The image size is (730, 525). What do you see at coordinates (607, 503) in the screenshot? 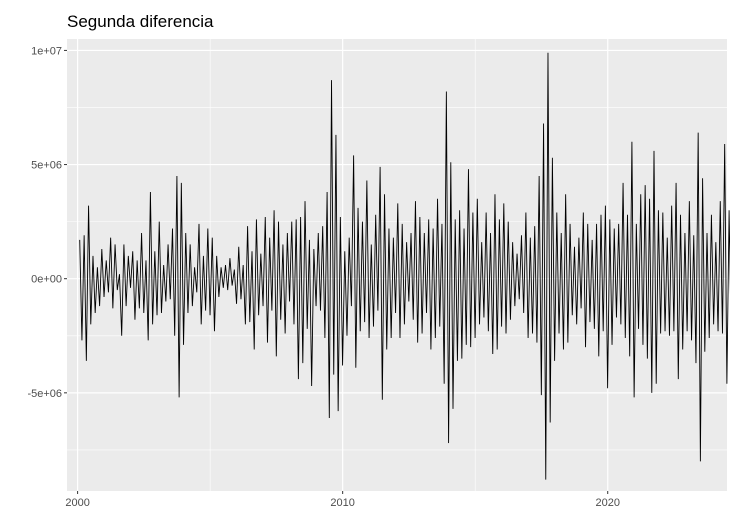
I see `x-tick-label: 2020` at bounding box center [607, 503].